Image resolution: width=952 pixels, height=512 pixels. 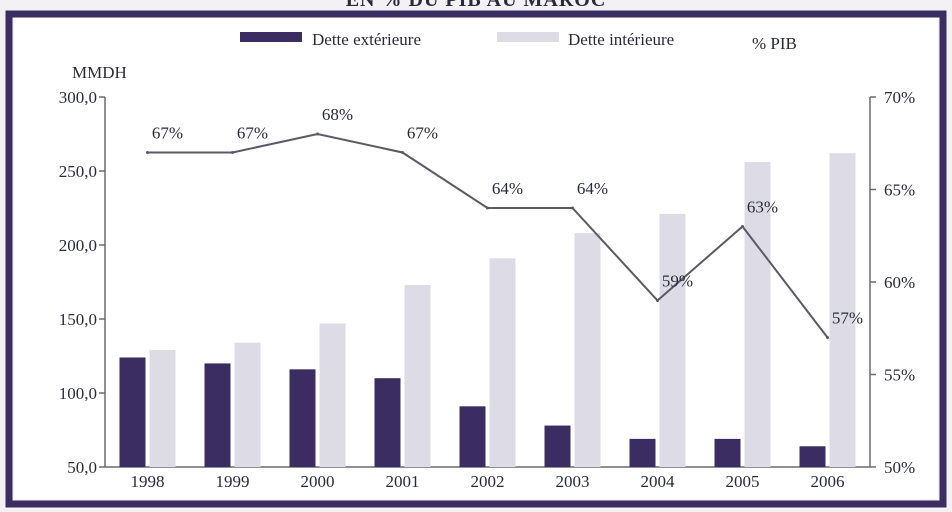 What do you see at coordinates (302, 418) in the screenshot?
I see `bar-dette-exterieure-2000` at bounding box center [302, 418].